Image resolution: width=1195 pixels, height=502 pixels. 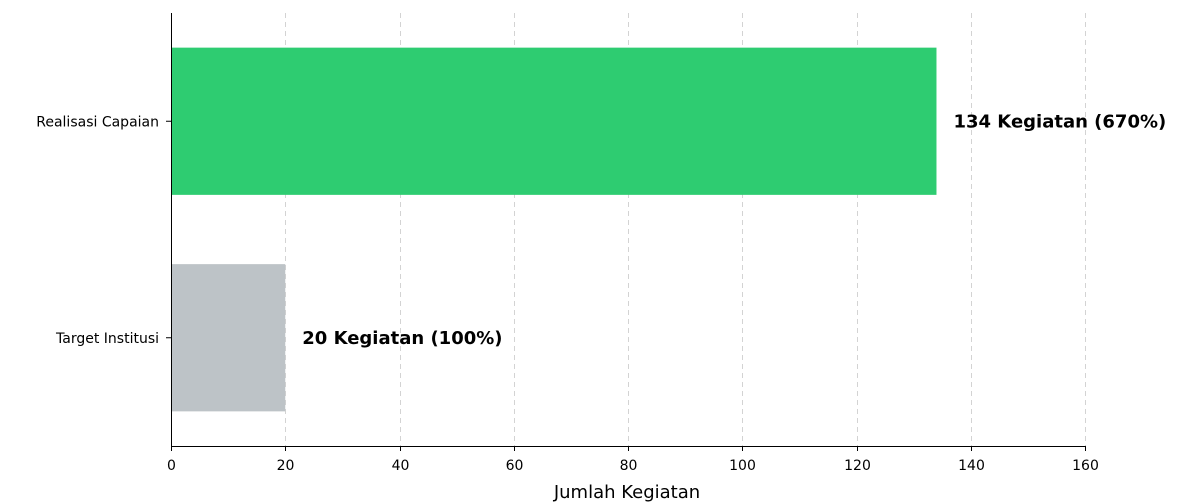 I want to click on x-tick-label: 20, so click(x=286, y=466).